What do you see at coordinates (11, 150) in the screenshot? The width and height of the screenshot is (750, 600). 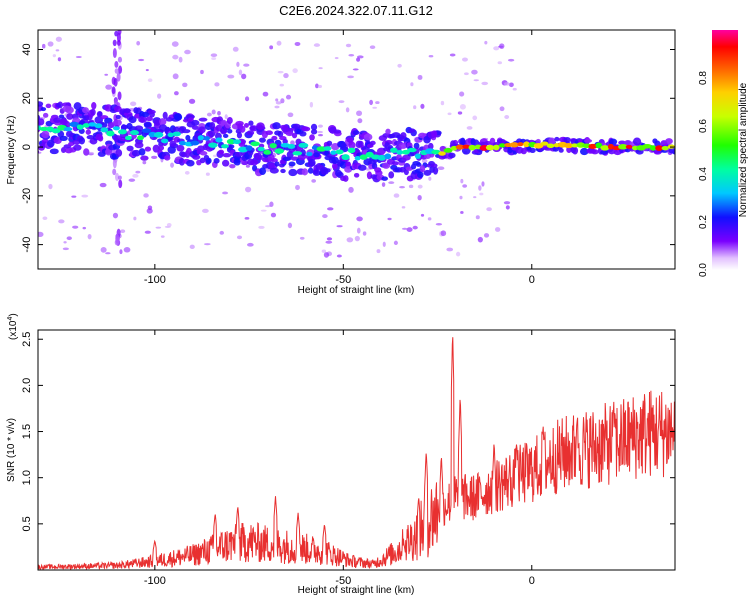 I see `spectrogram-y-axis-label: Frequency (Hz)` at bounding box center [11, 150].